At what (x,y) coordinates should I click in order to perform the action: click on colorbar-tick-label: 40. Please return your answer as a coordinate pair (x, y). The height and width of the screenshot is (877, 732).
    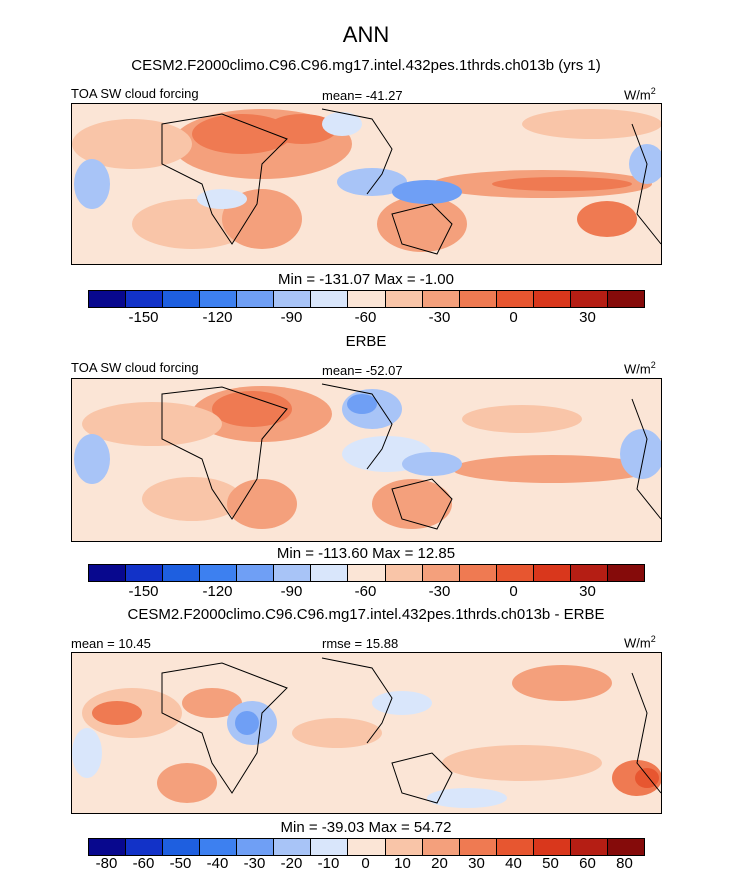
    Looking at the image, I should click on (513, 863).